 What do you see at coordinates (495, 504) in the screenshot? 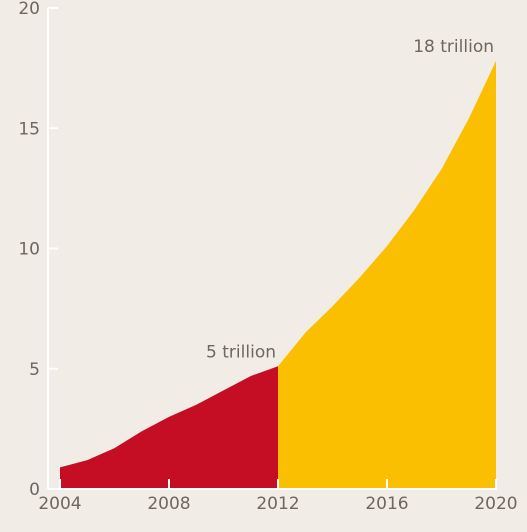
I see `x-tick-label: 2020` at bounding box center [495, 504].